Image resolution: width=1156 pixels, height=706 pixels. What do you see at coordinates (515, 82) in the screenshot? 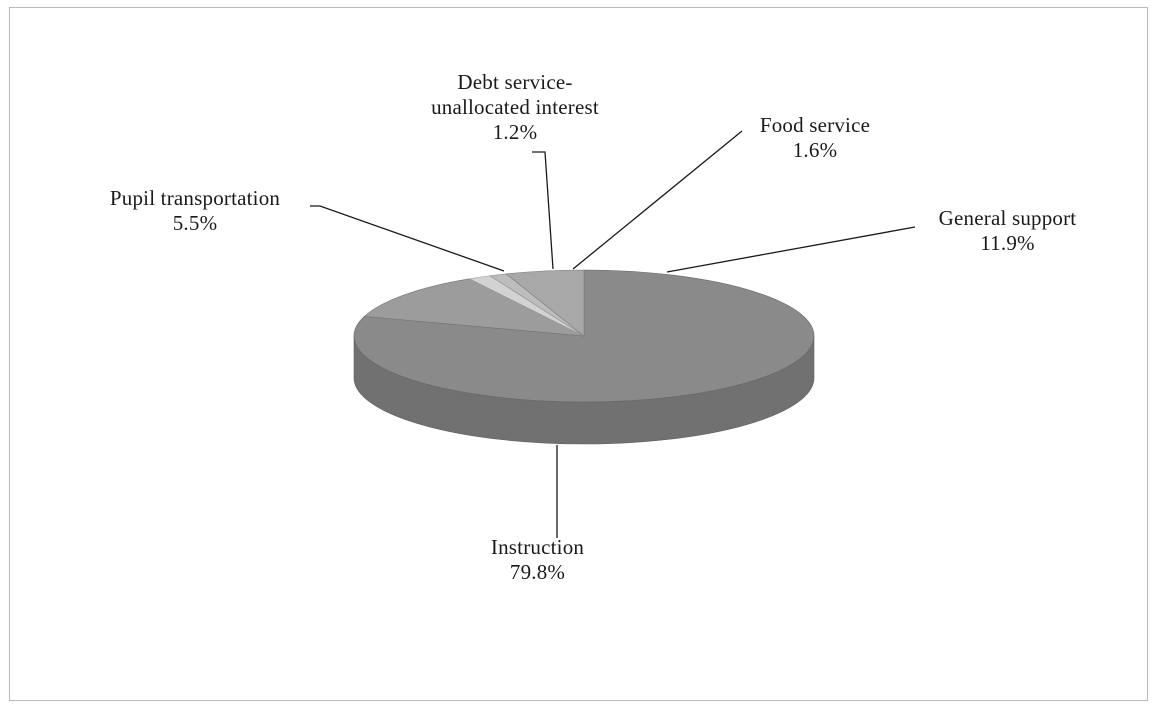
I see `slice-label-debt-service-line1: Debt service-` at bounding box center [515, 82].